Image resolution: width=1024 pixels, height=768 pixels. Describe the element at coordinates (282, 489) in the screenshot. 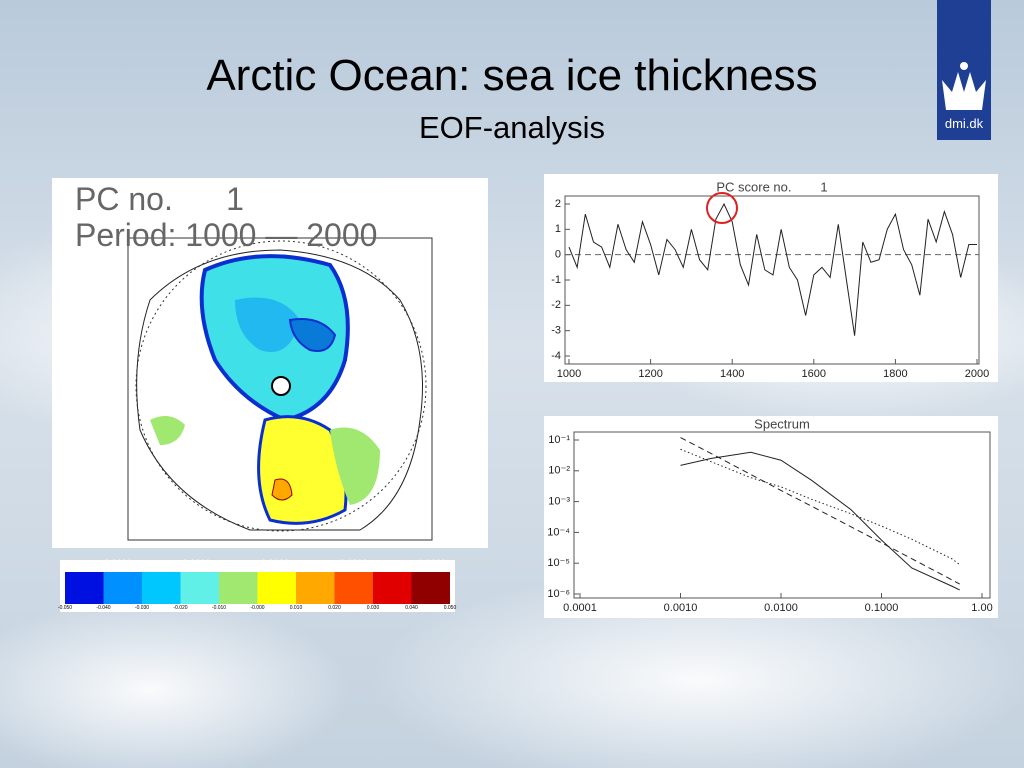

I see `region-positive-max` at that location.